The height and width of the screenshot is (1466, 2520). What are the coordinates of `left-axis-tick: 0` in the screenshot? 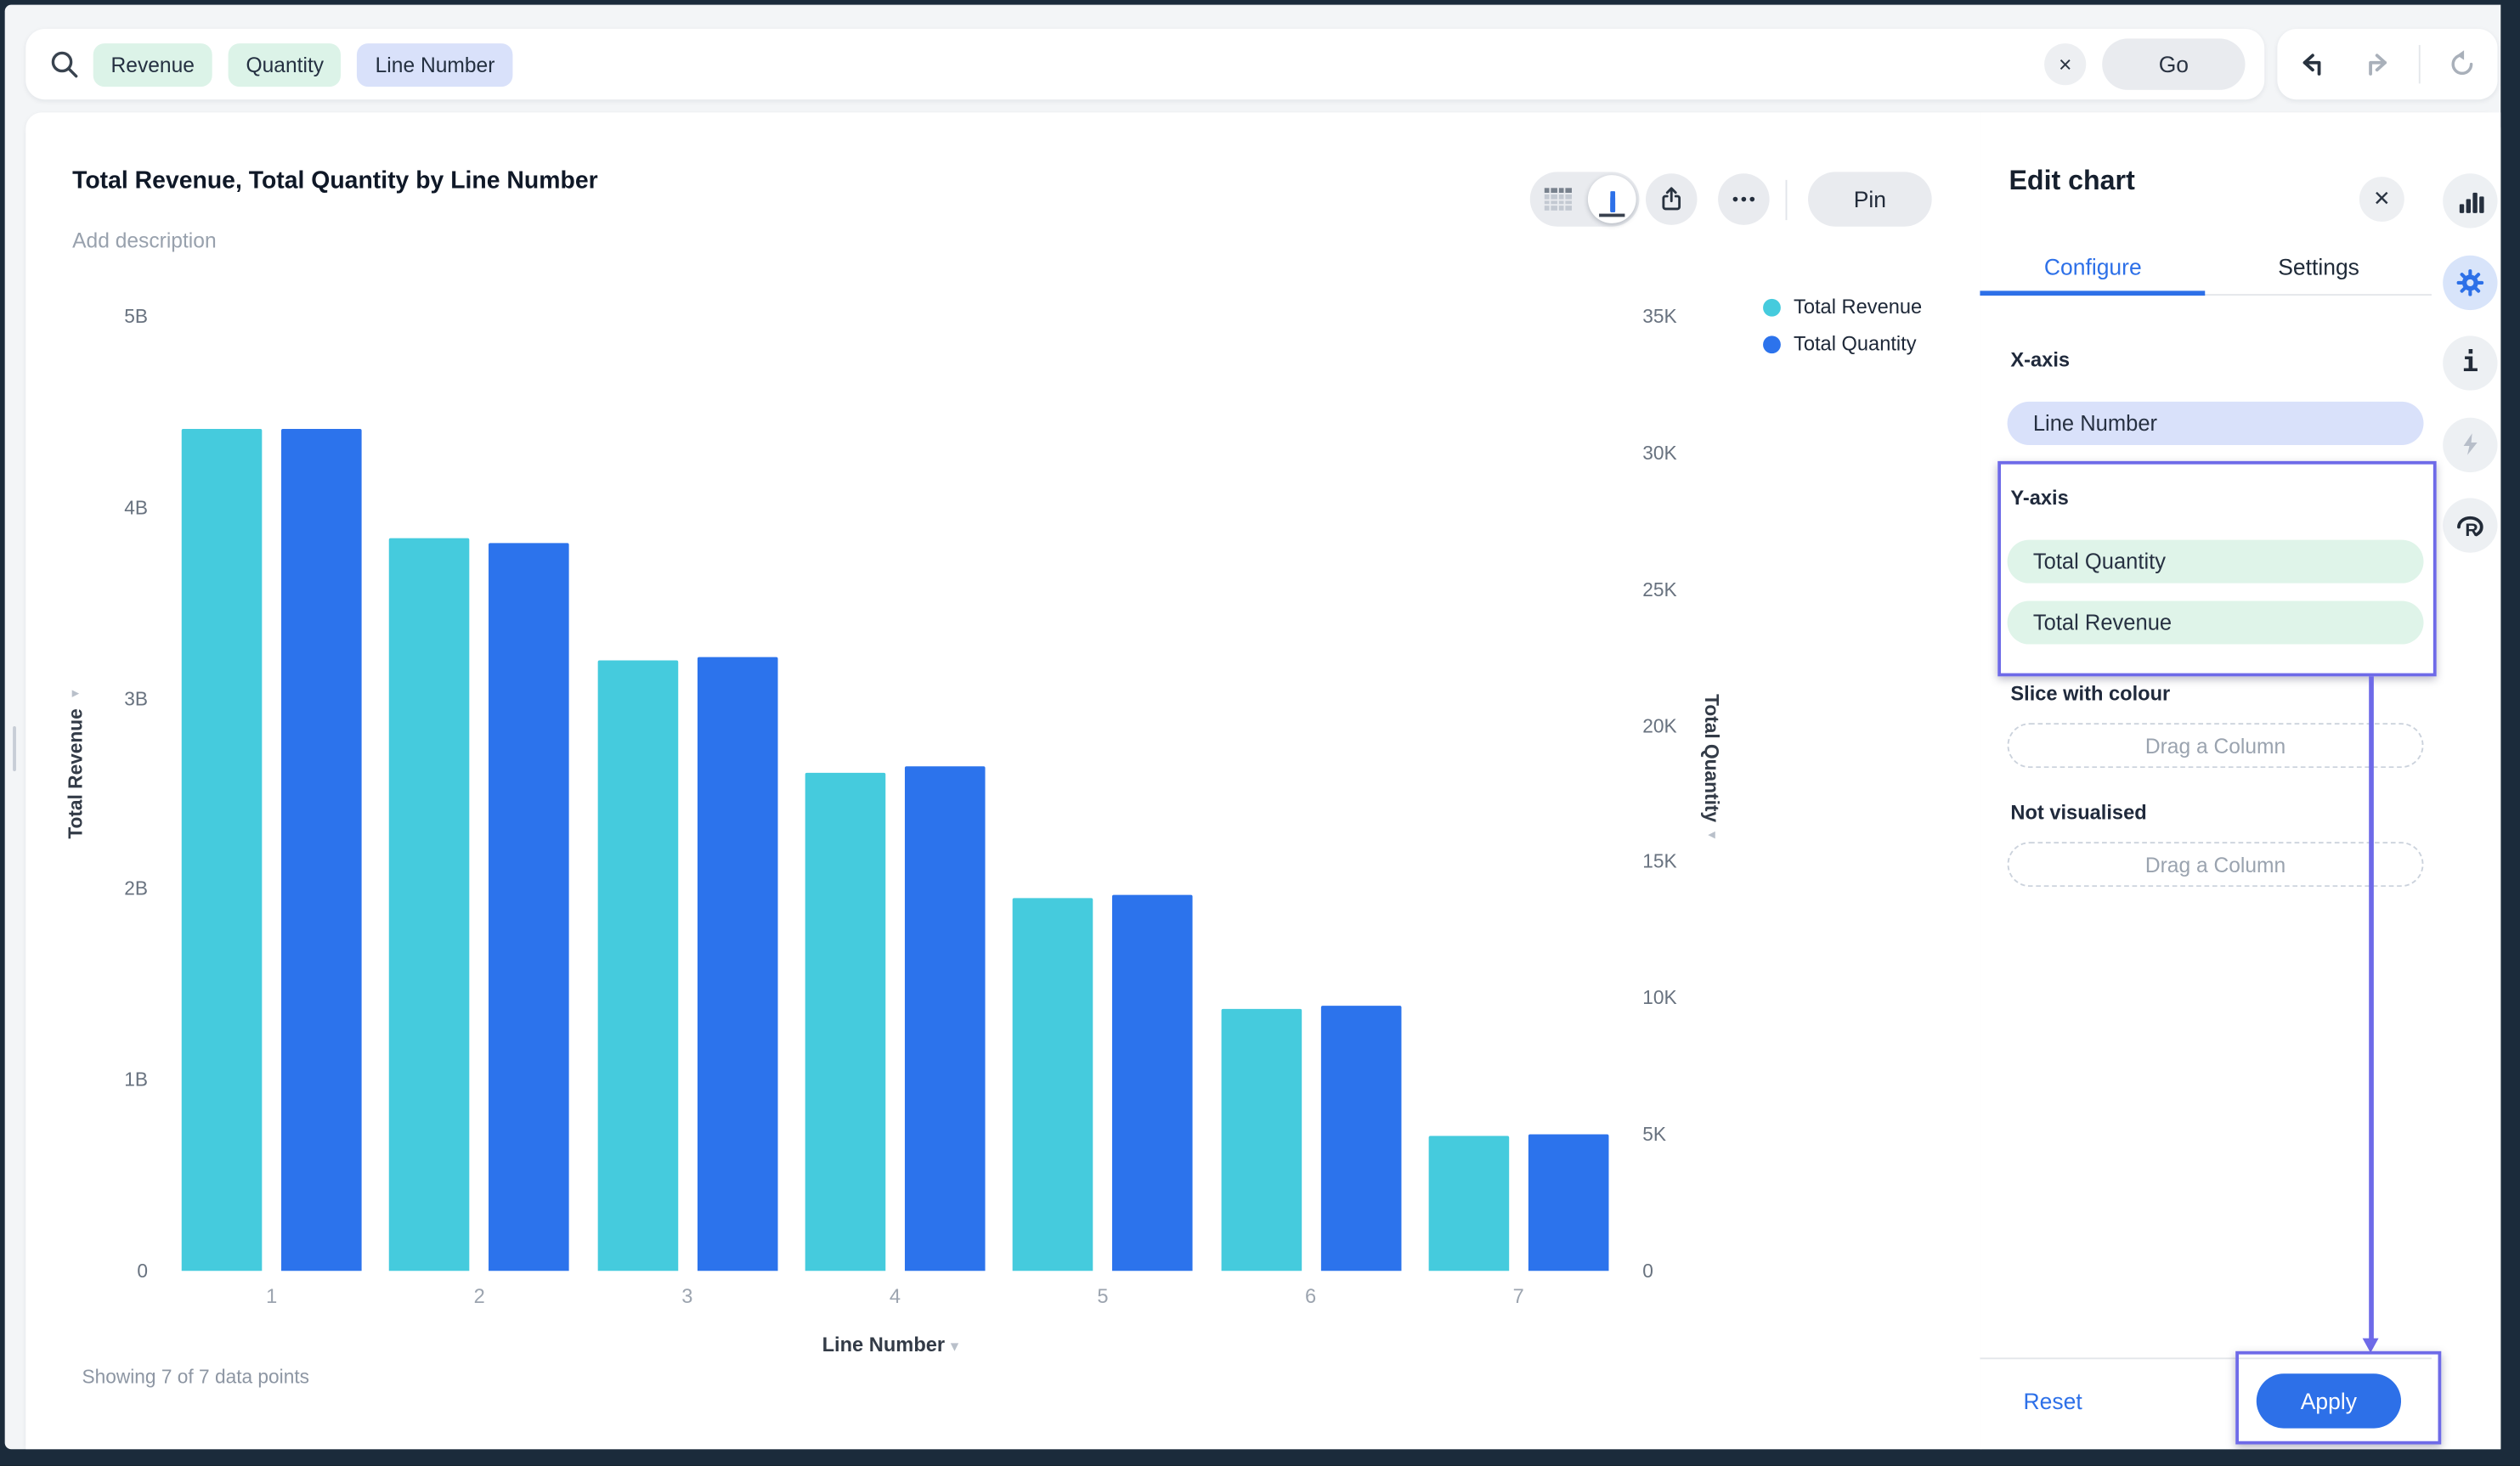 It's located at (143, 1271).